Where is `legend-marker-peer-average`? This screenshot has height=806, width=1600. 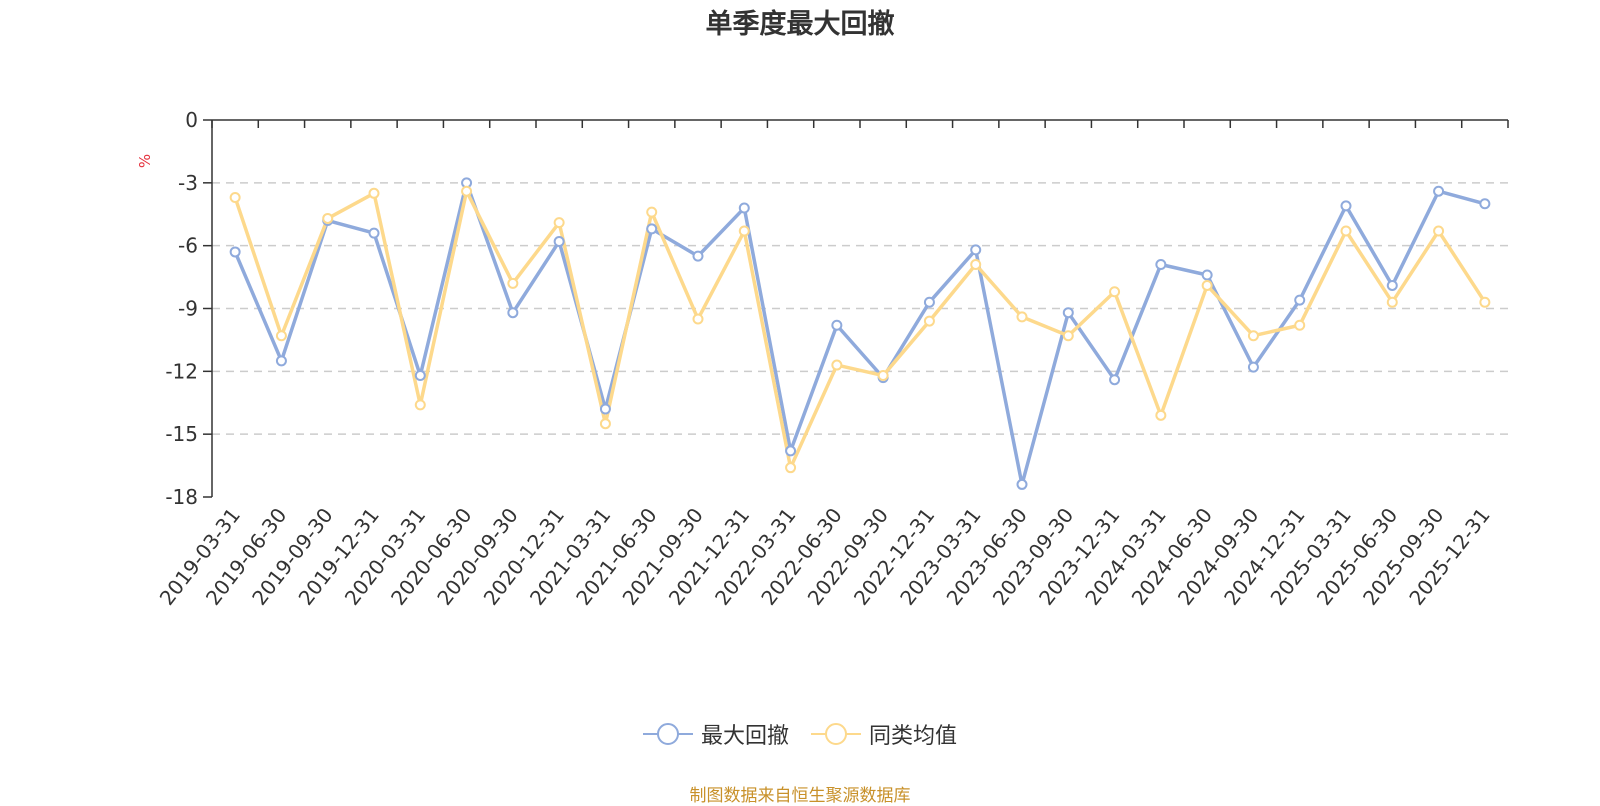 legend-marker-peer-average is located at coordinates (836, 734).